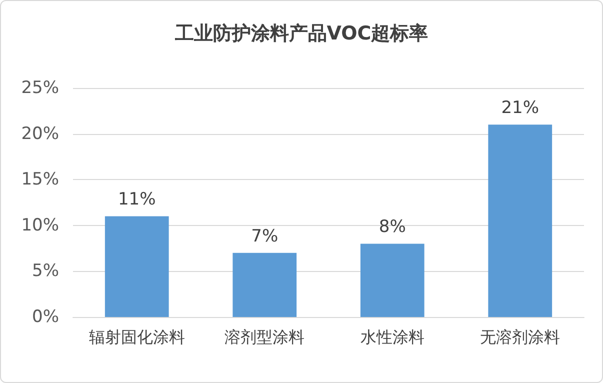 Image resolution: width=603 pixels, height=383 pixels. Describe the element at coordinates (136, 337) in the screenshot. I see `x-tick-label: 辐射固化涂料` at that location.